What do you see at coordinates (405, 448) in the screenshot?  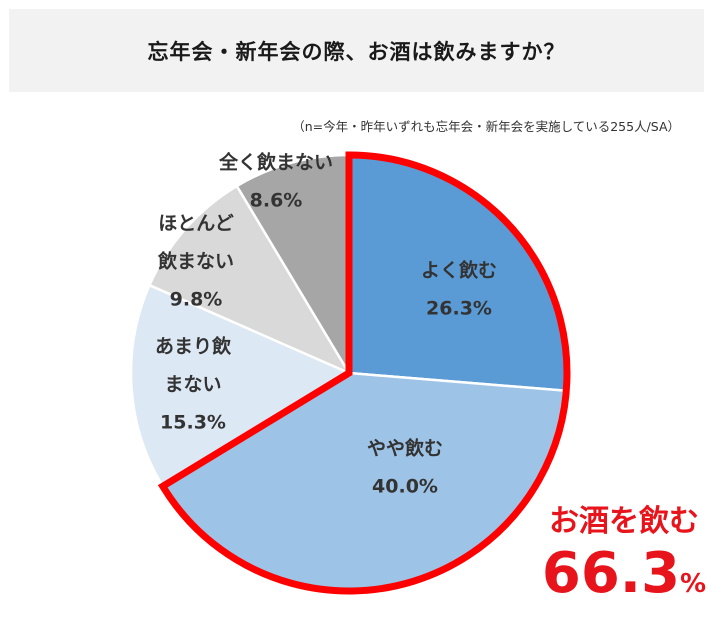 I see `slice-name-label: やや飲む` at bounding box center [405, 448].